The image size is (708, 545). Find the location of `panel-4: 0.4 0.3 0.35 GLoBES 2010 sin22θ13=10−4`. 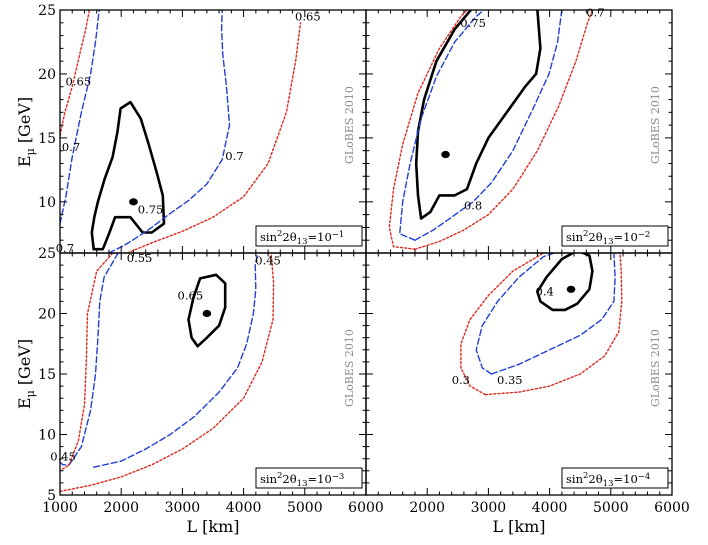

panel-4: 0.4 0.3 0.35 GLoBES 2010 sin22θ13=10−4 is located at coordinates (560, 371).